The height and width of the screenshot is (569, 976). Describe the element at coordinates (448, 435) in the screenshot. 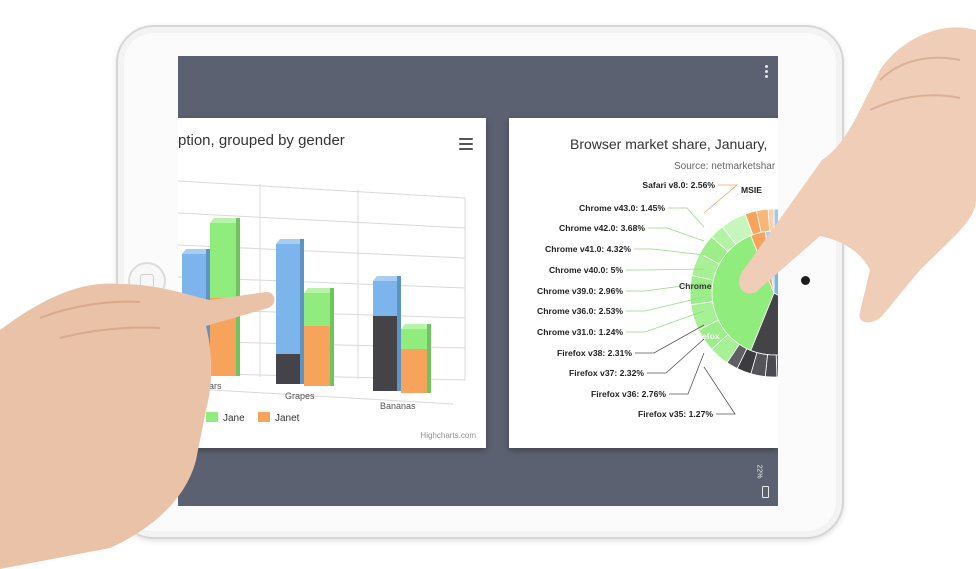

I see `chart-credits: Highcharts.com` at that location.